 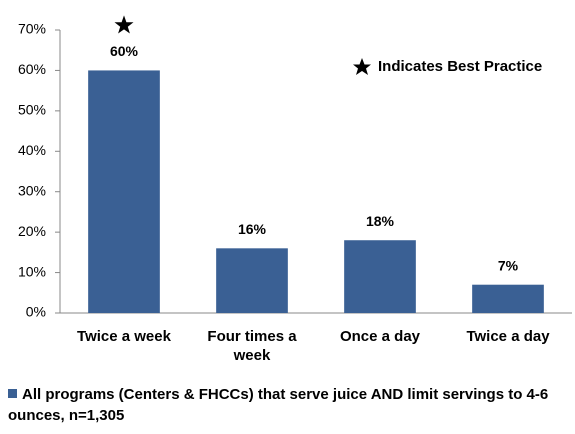 What do you see at coordinates (380, 221) in the screenshot?
I see `data-label: 18%` at bounding box center [380, 221].